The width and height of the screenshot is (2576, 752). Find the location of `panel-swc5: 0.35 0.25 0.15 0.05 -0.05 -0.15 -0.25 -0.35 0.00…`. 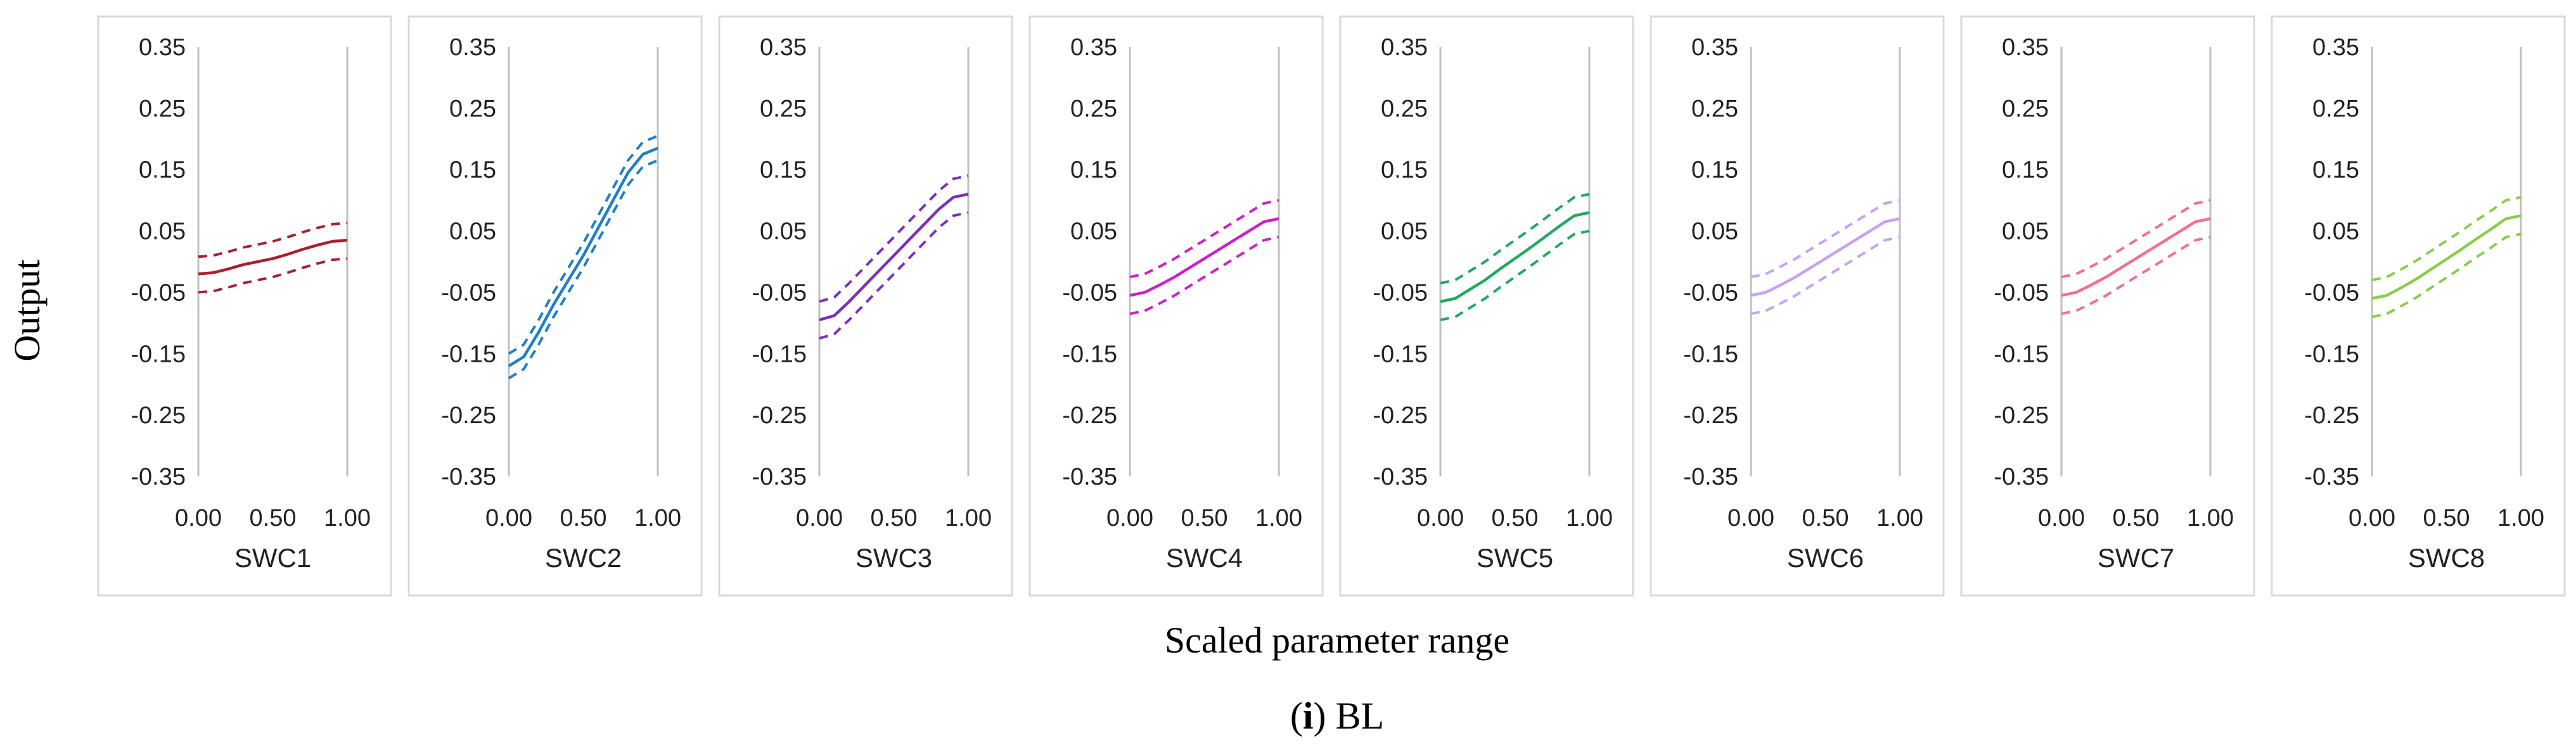

panel-swc5: 0.35 0.25 0.15 0.05 -0.05 -0.15 -0.25 -0.35 0.00… is located at coordinates (1486, 306).